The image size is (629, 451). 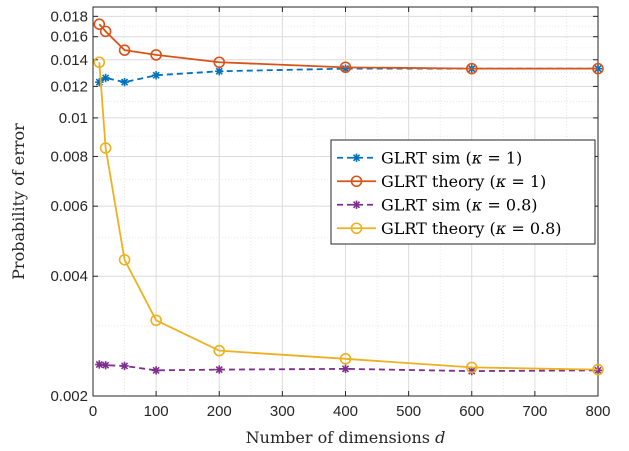 What do you see at coordinates (69, 396) in the screenshot?
I see `y-tick-label: 0.002` at bounding box center [69, 396].